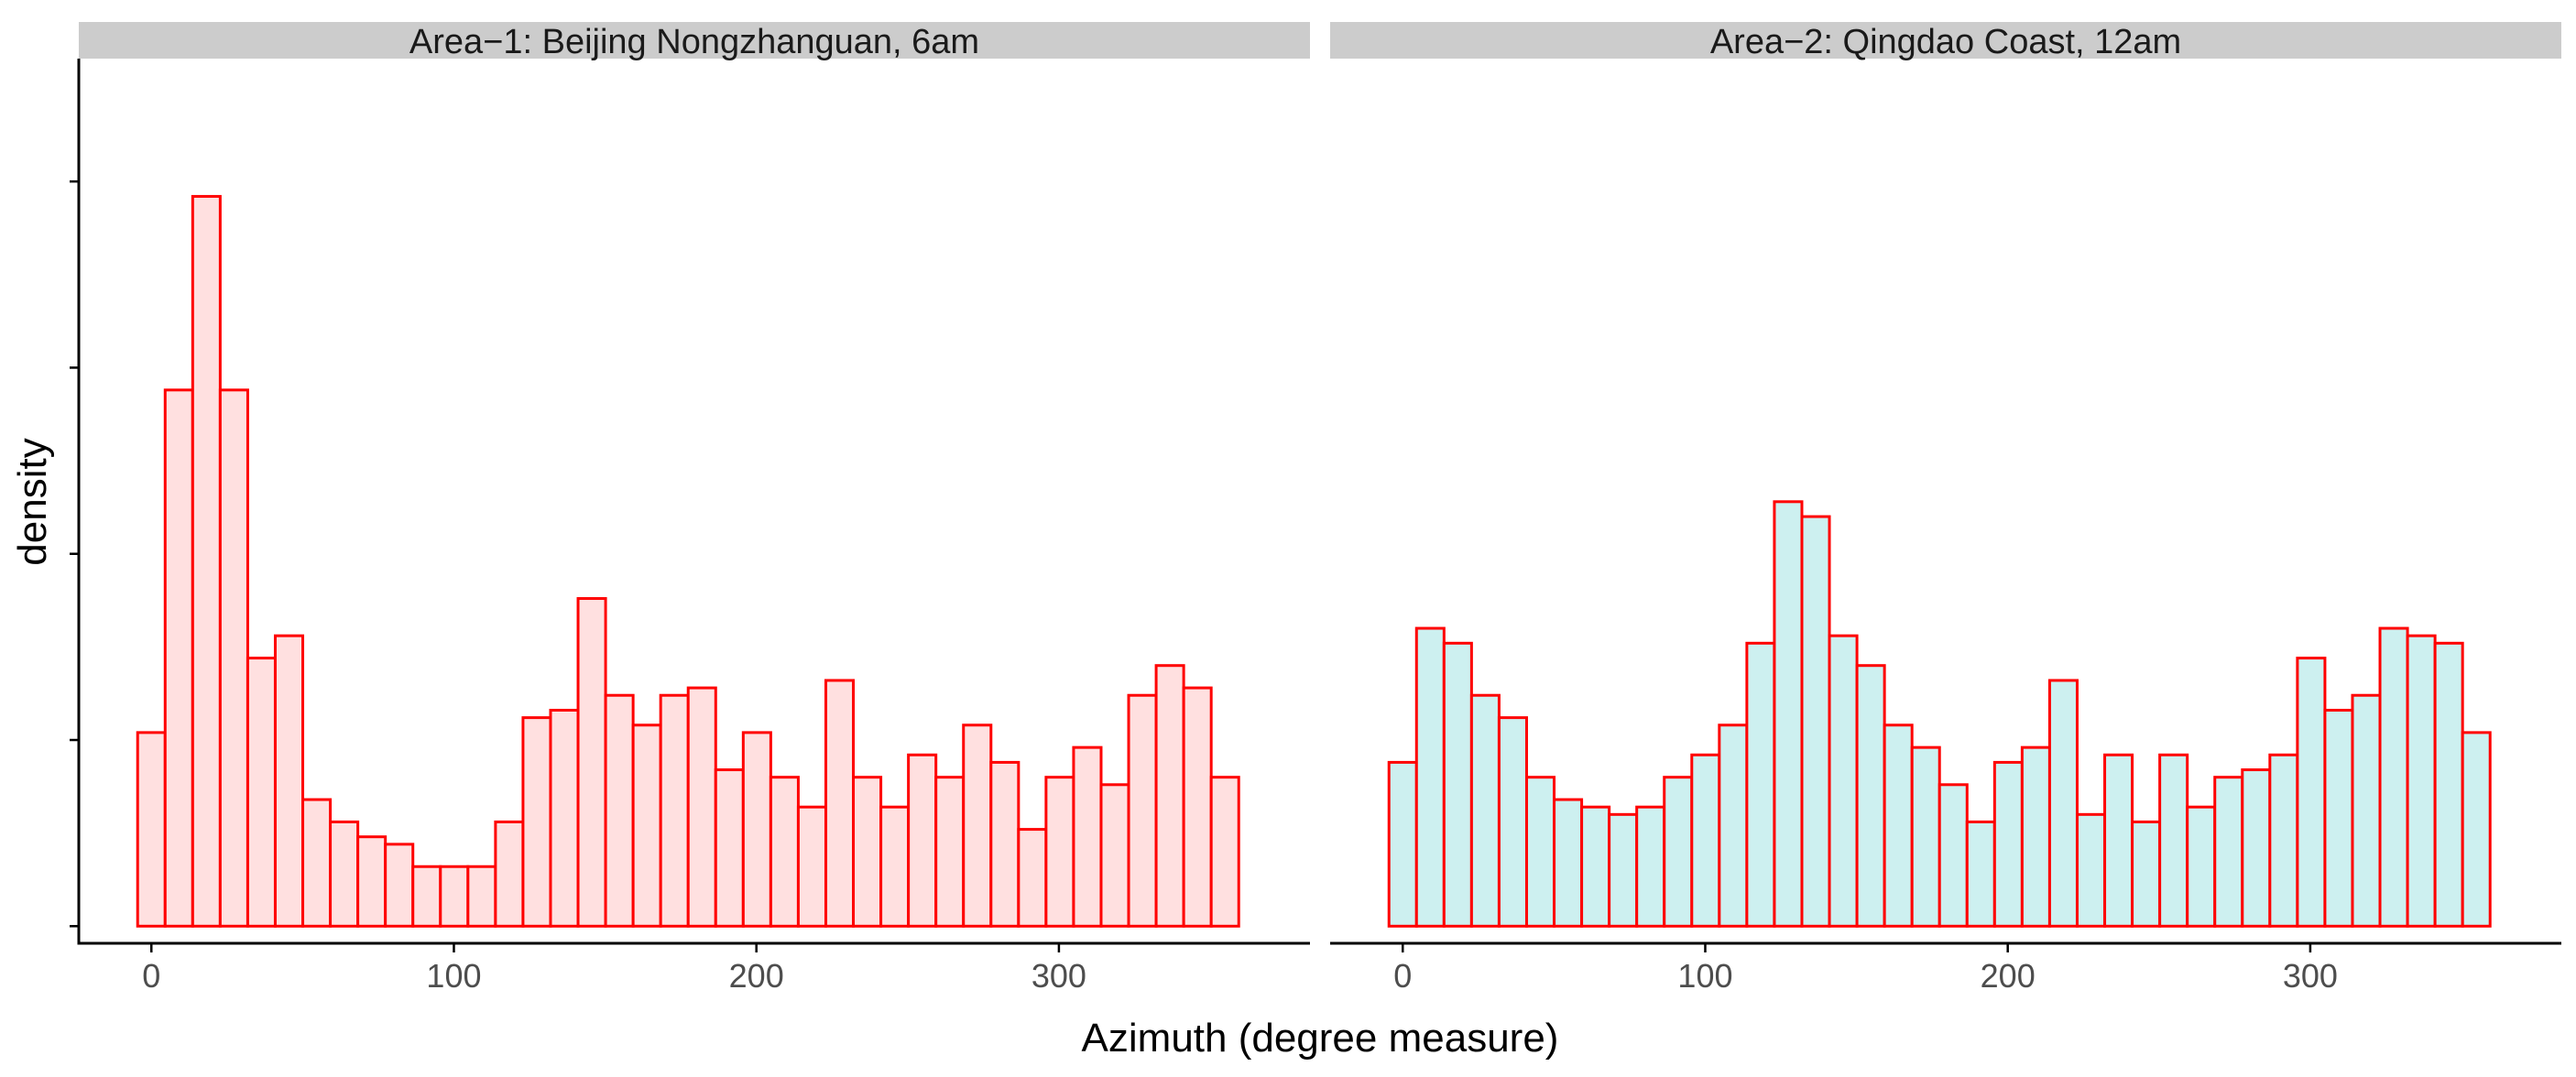 The width and height of the screenshot is (2576, 1077). Describe the element at coordinates (694, 42) in the screenshot. I see `panel-1-strip-label: Area−1: Beijing Nongzhanguan, 6am` at that location.